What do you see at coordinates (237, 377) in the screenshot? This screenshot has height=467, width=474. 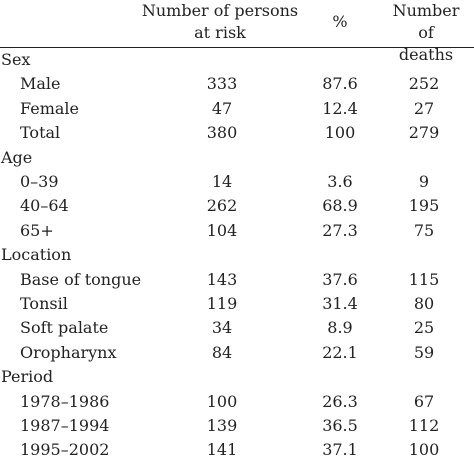 I see `section-row: Period` at bounding box center [237, 377].